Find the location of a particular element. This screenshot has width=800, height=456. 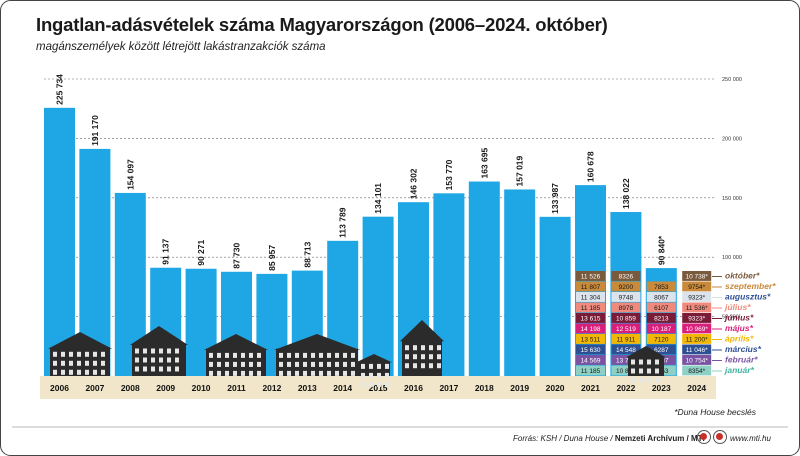

month-label-2024-március: 11 046* is located at coordinates (697, 350).